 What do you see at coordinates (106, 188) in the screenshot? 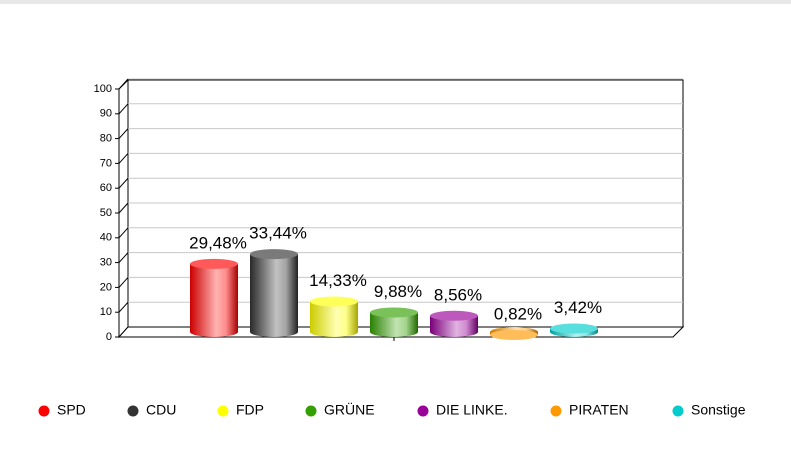
I see `y-tick-label: 60` at bounding box center [106, 188].